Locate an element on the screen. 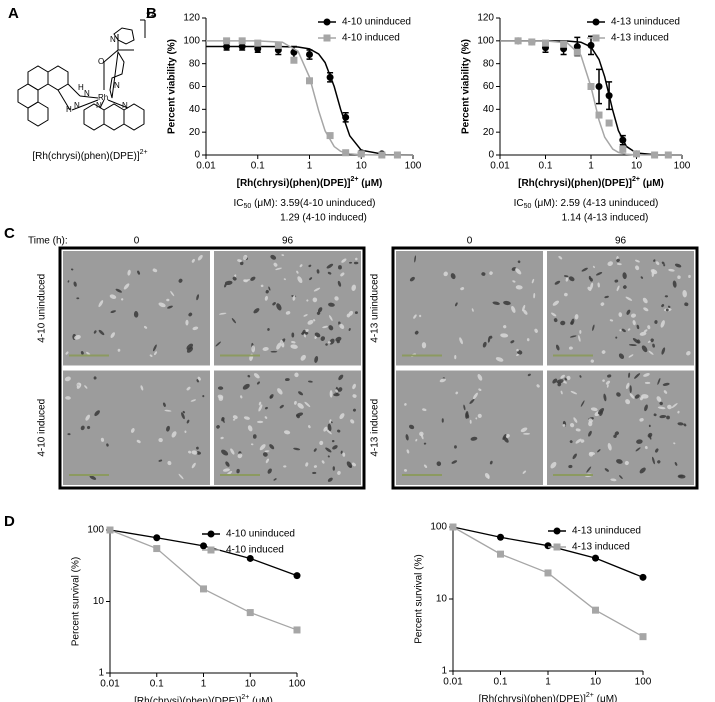 The height and width of the screenshot is (702, 715). legend-label: 4-13 induced is located at coordinates (640, 38).